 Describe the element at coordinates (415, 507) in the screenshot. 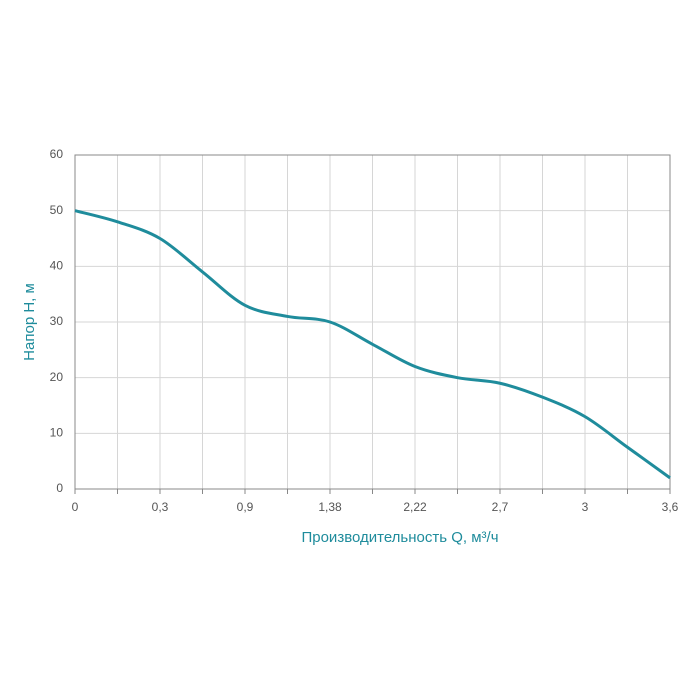

I see `x-tick-label: 2,22` at that location.